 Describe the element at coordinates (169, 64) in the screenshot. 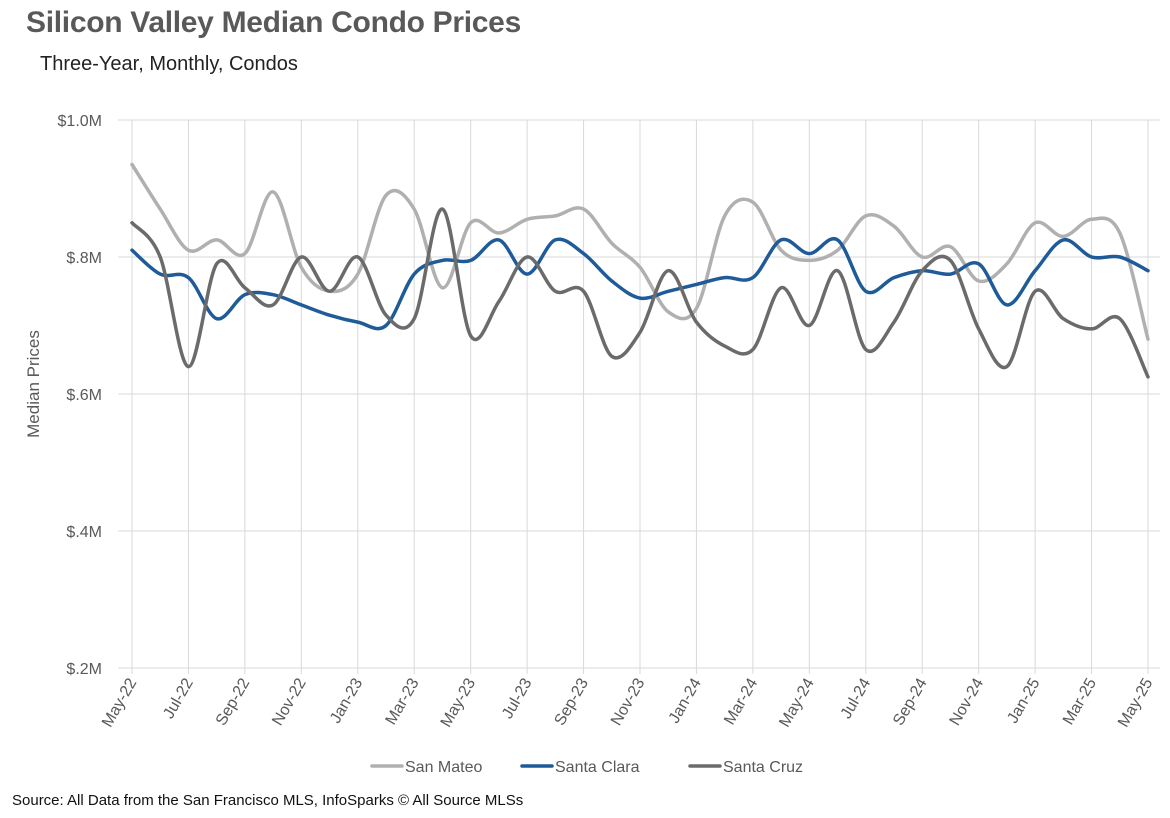

I see `chart-subtitle: Three-Year, Monthly, Condos` at that location.